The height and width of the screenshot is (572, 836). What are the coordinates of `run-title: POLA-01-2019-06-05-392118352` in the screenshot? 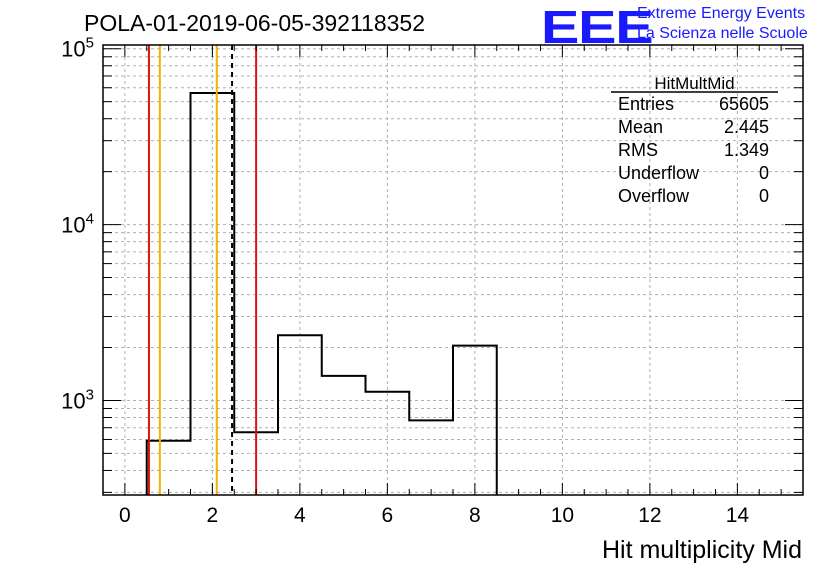 It's located at (254, 23).